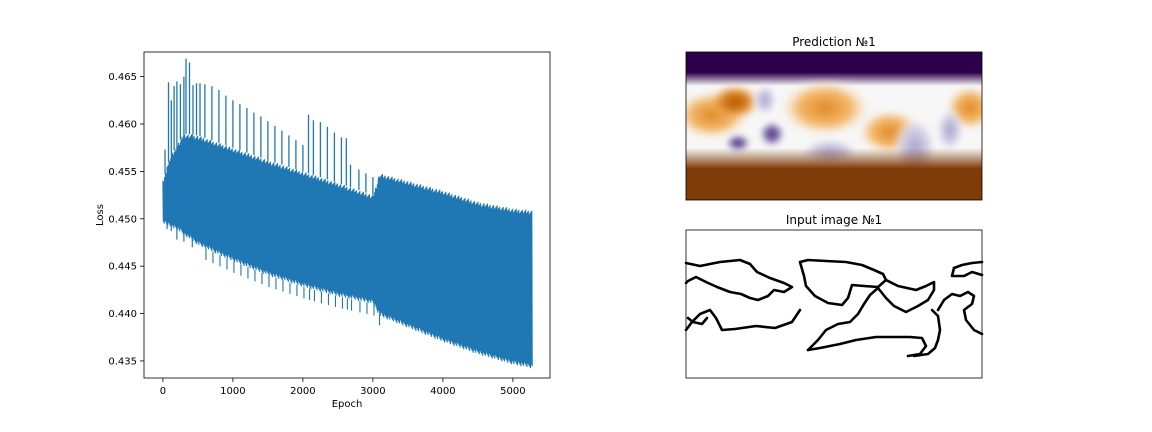 The image size is (1152, 432). I want to click on y-tick-label: 0.435, so click(122, 361).